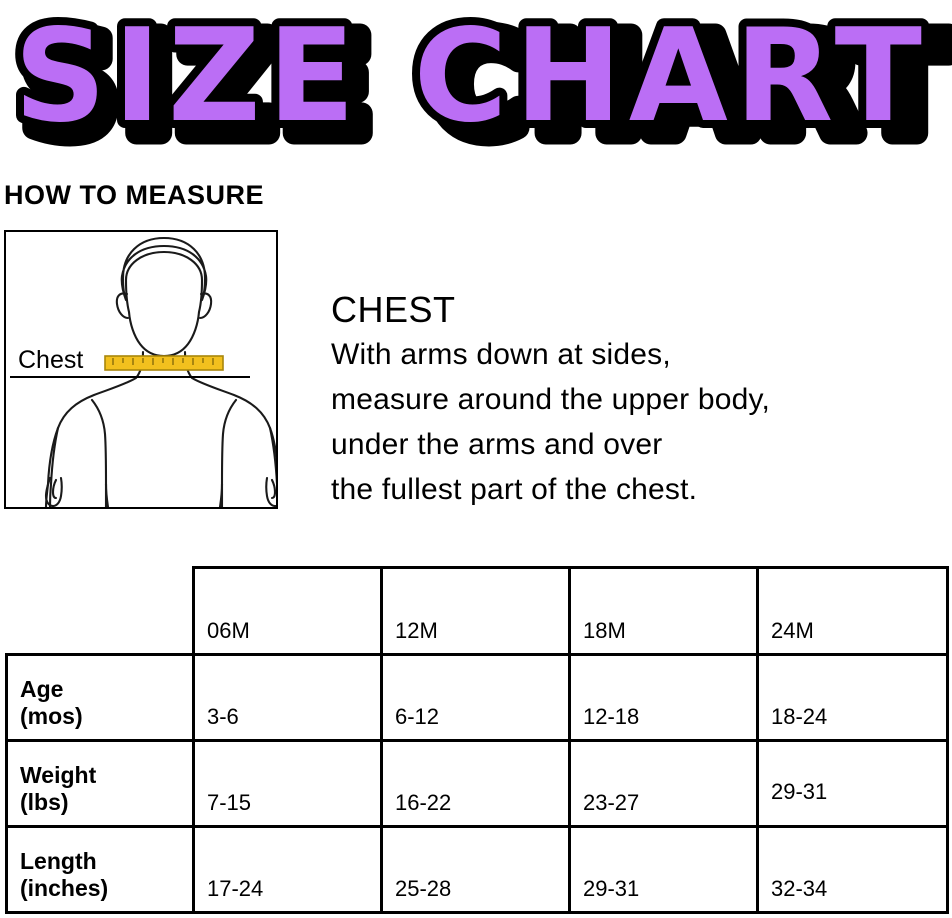  I want to click on right-hand, so click(270, 491).